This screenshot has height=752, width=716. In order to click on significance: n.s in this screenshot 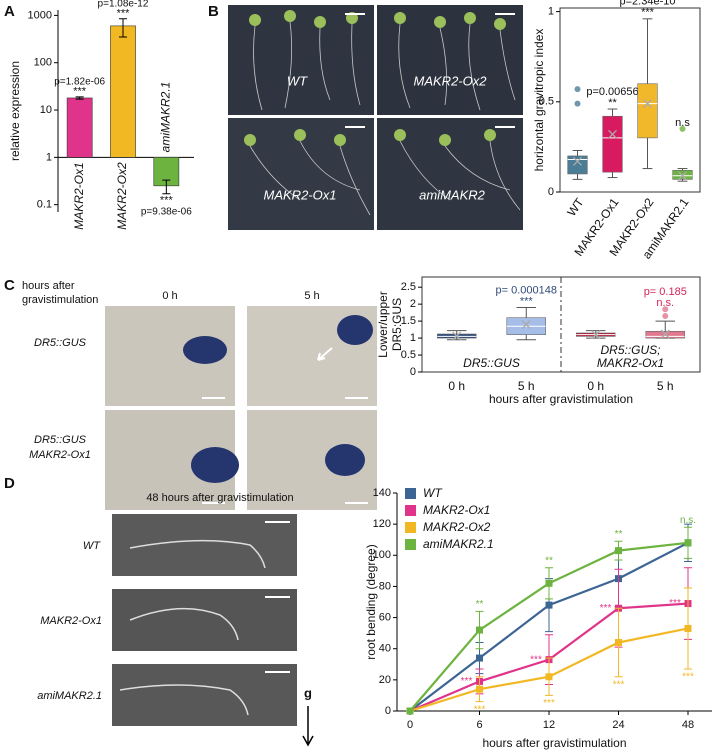, I will do `click(682, 123)`.